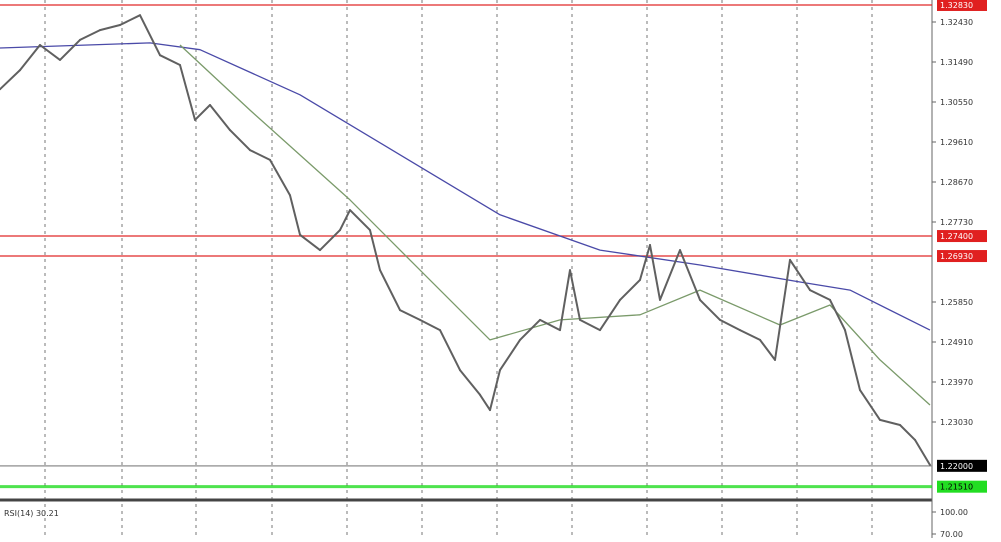  I want to click on y-tick-label: 1.28670, so click(956, 182).